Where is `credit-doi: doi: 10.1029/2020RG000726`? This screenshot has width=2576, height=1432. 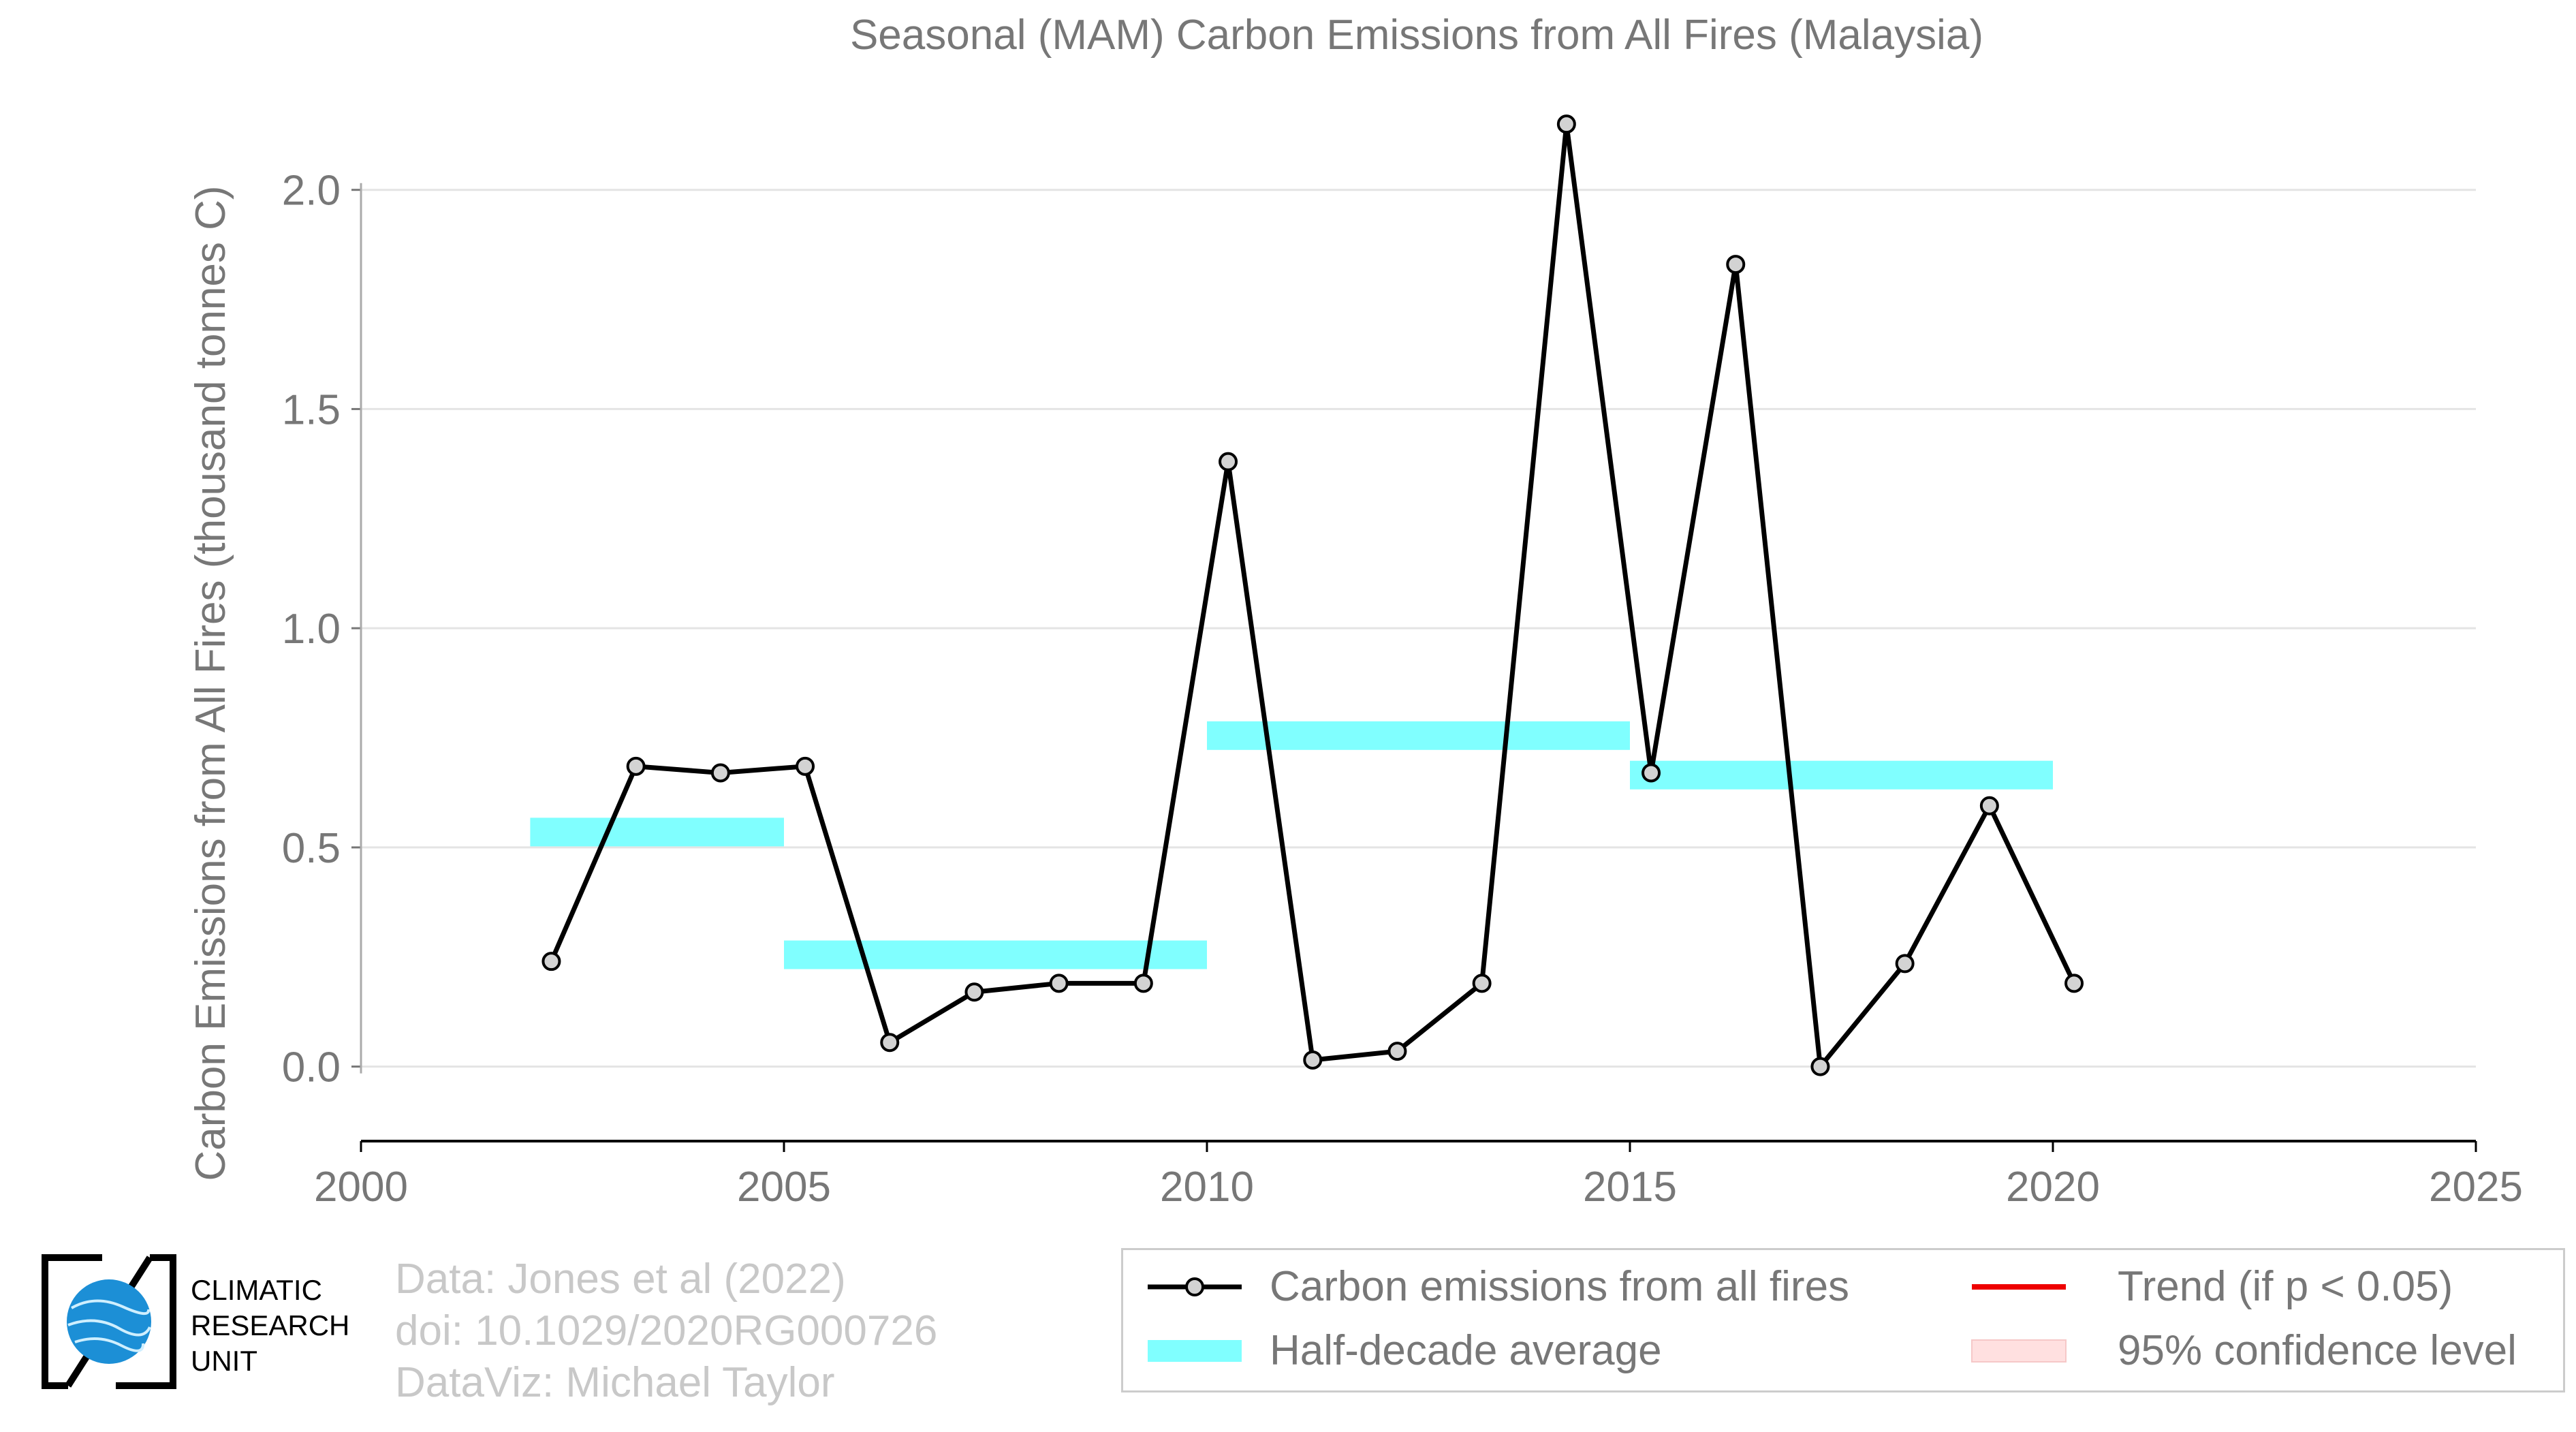 credit-doi: doi: 10.1029/2020RG000726 is located at coordinates (666, 1330).